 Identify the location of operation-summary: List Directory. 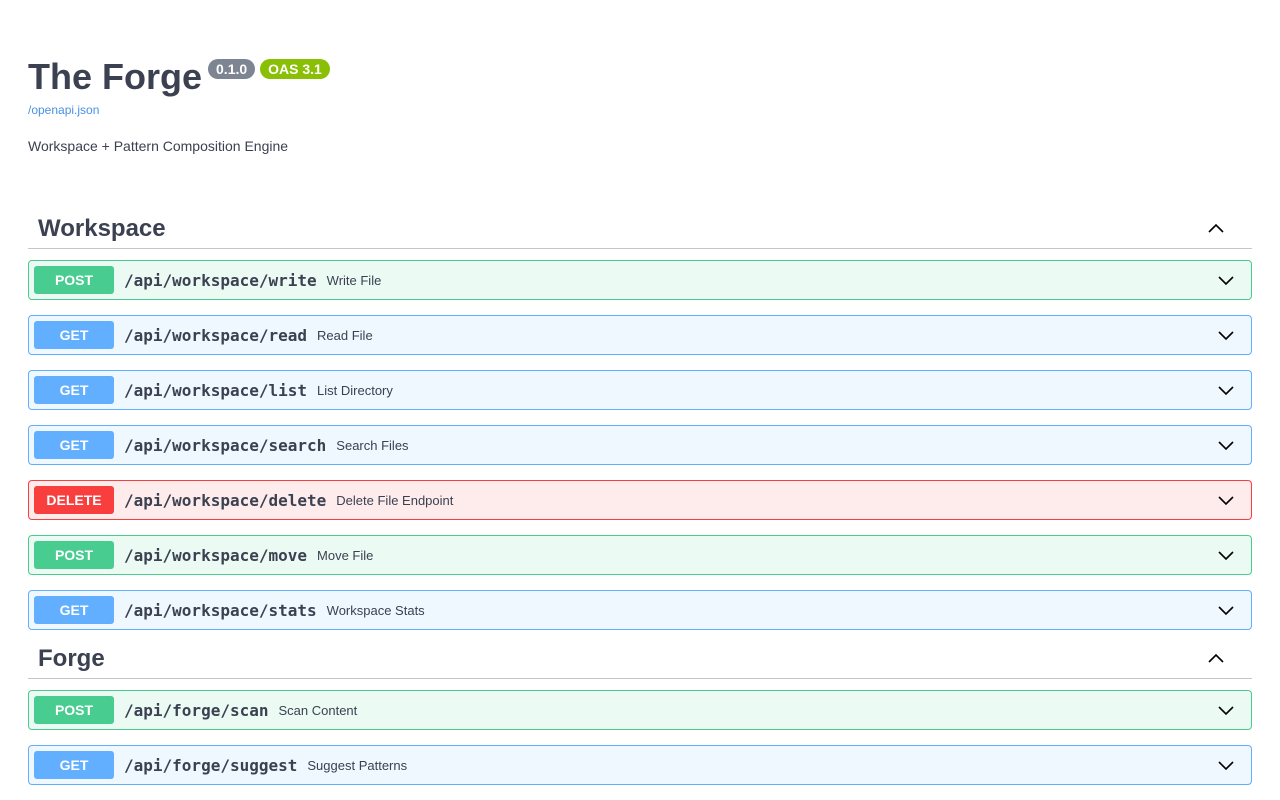
(355, 390).